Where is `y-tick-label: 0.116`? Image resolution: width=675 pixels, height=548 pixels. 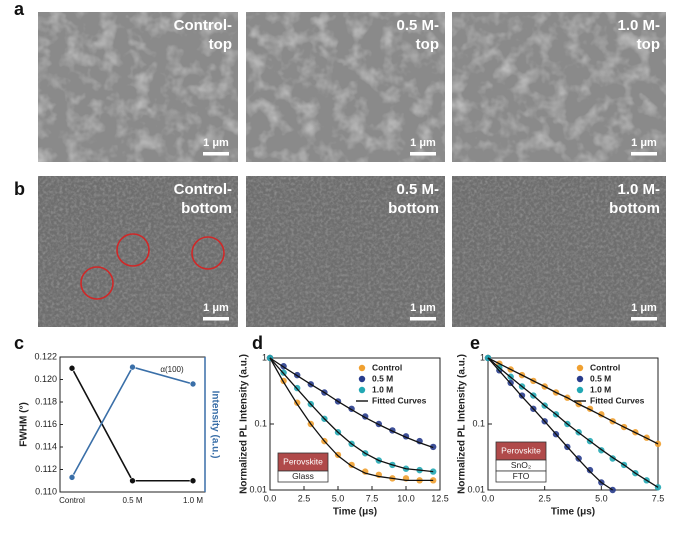
y-tick-label: 0.116 is located at coordinates (46, 424).